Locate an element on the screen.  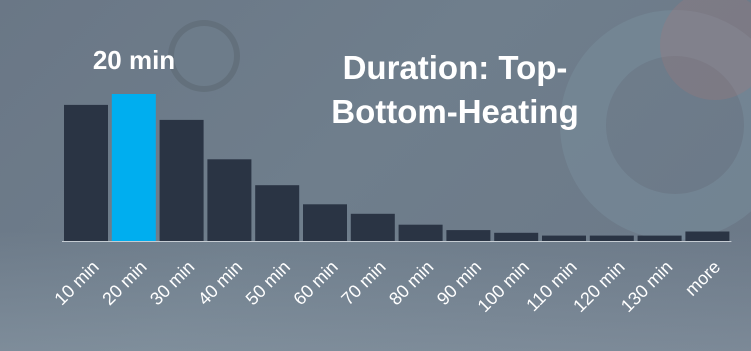
x-tick-label: 120 min is located at coordinates (598, 286).